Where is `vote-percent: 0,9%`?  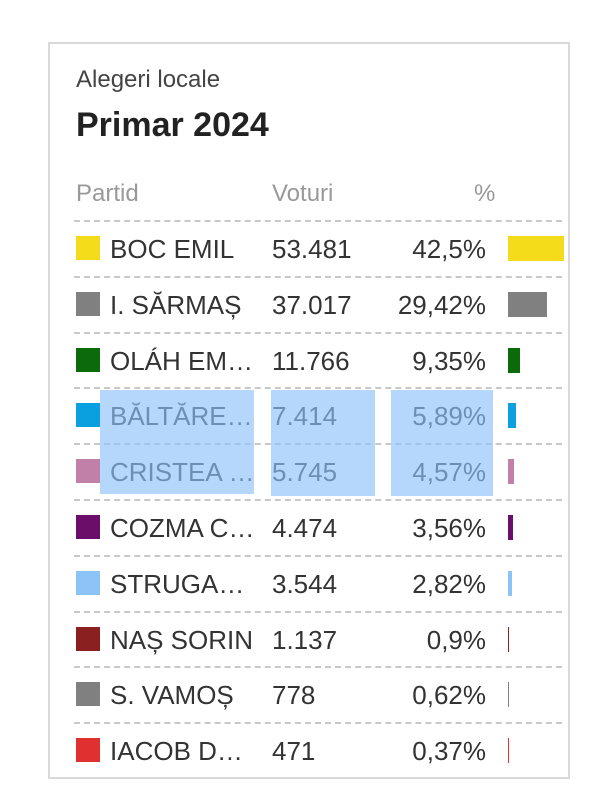 vote-percent: 0,9% is located at coordinates (456, 639).